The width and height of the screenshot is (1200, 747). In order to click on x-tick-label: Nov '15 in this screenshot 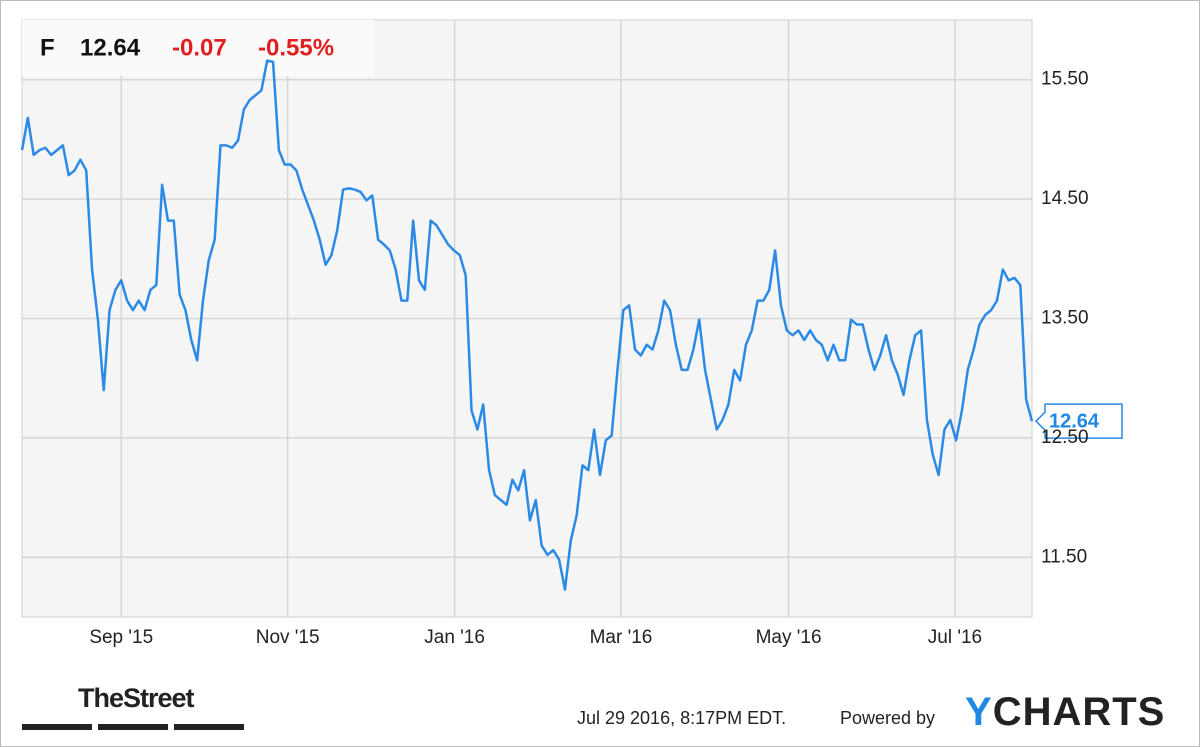, I will do `click(288, 637)`.